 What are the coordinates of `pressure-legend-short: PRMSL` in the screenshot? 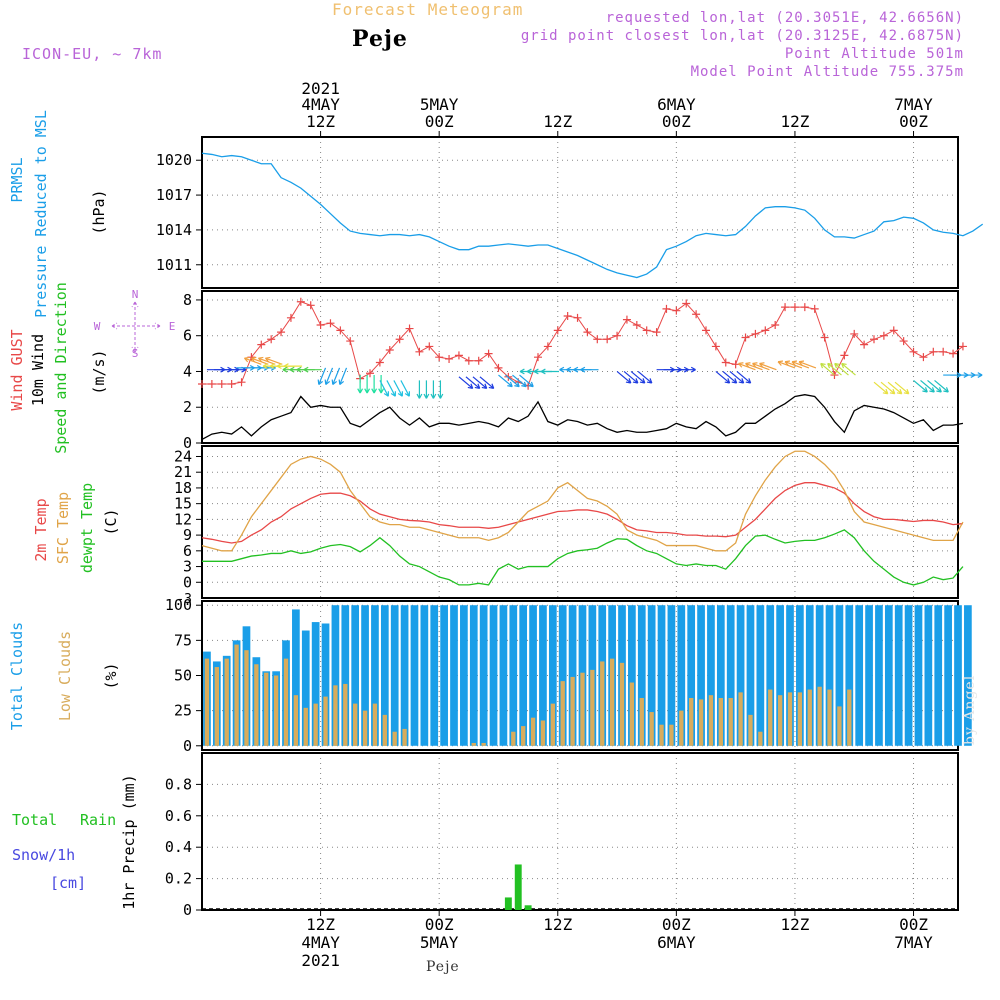 It's located at (17, 179).